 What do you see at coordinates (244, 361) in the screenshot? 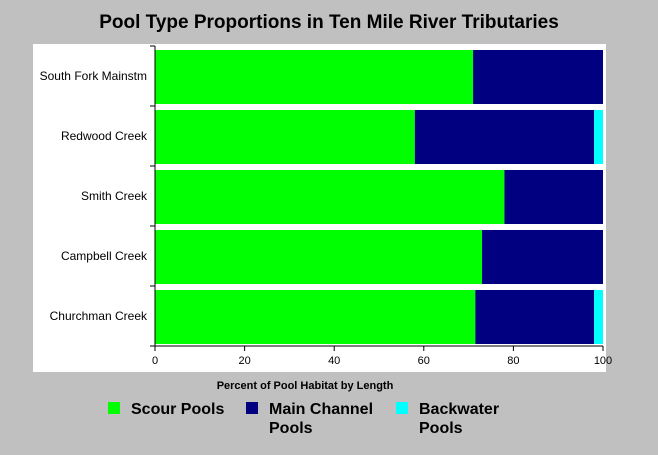
I see `x-tick-label-20: 20` at bounding box center [244, 361].